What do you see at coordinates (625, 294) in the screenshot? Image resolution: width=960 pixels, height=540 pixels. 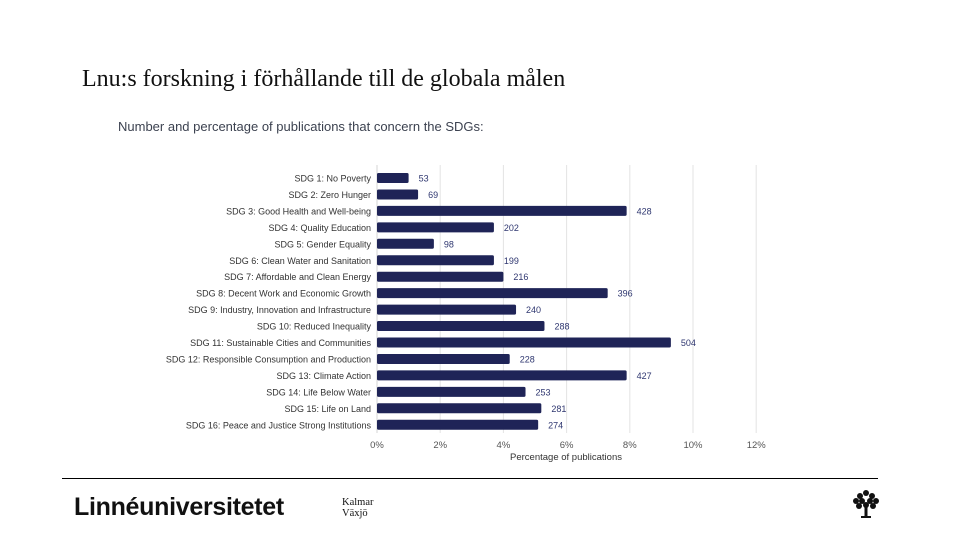 I see `data-label: 396` at bounding box center [625, 294].